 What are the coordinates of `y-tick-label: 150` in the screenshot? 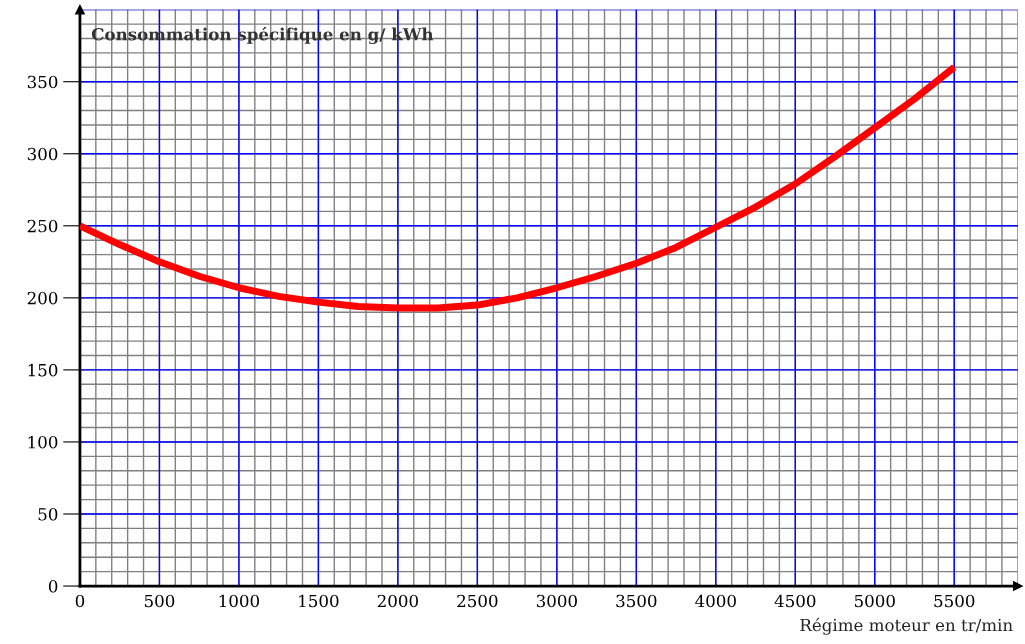 It's located at (43, 370).